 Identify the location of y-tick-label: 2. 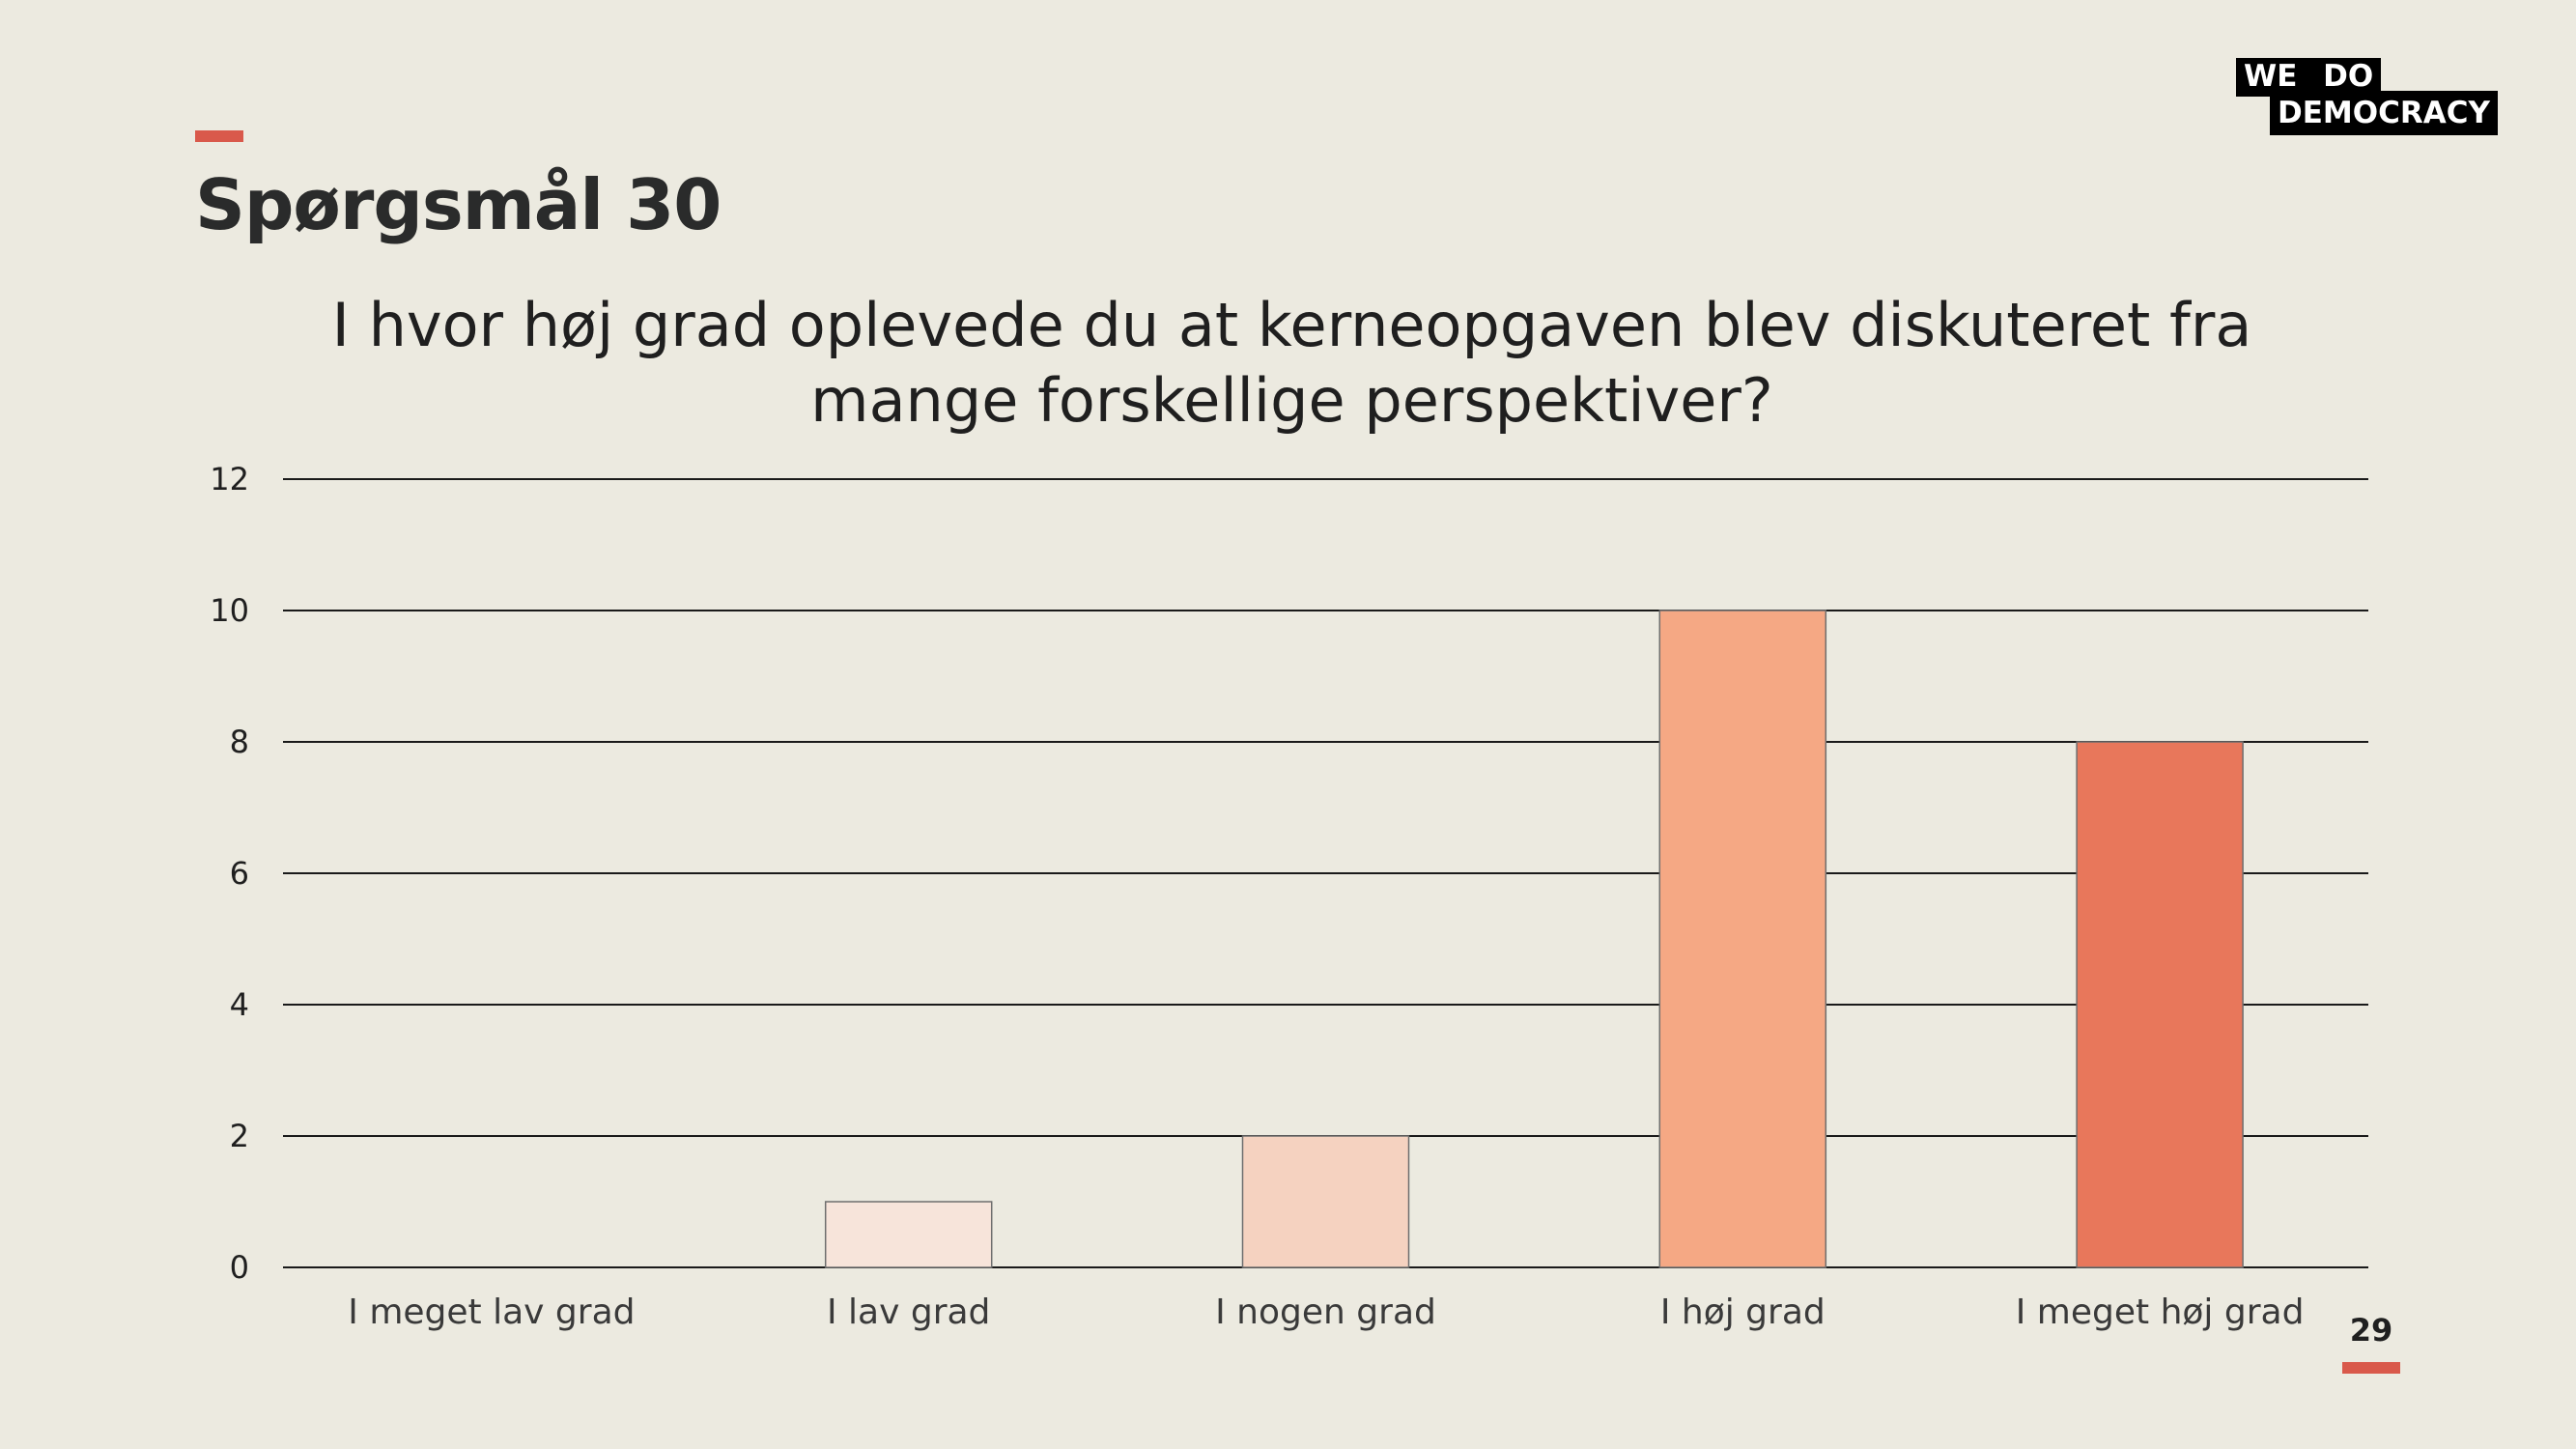
(239, 1136).